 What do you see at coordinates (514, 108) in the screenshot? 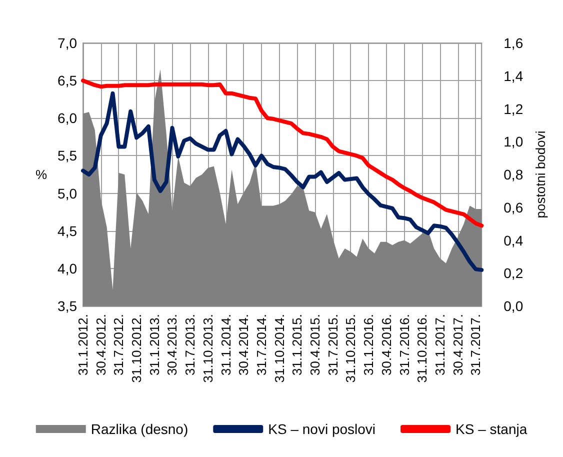
I see `y2-tick-label: 1,2` at bounding box center [514, 108].